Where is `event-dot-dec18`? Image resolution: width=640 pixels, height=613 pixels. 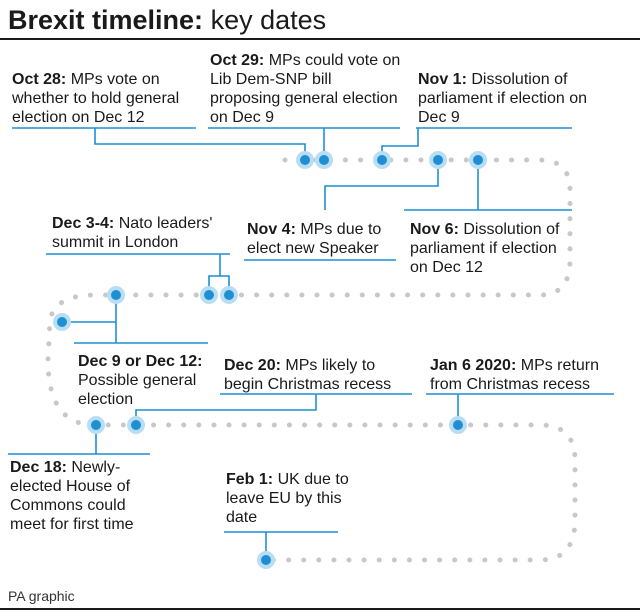
event-dot-dec18 is located at coordinates (96, 425).